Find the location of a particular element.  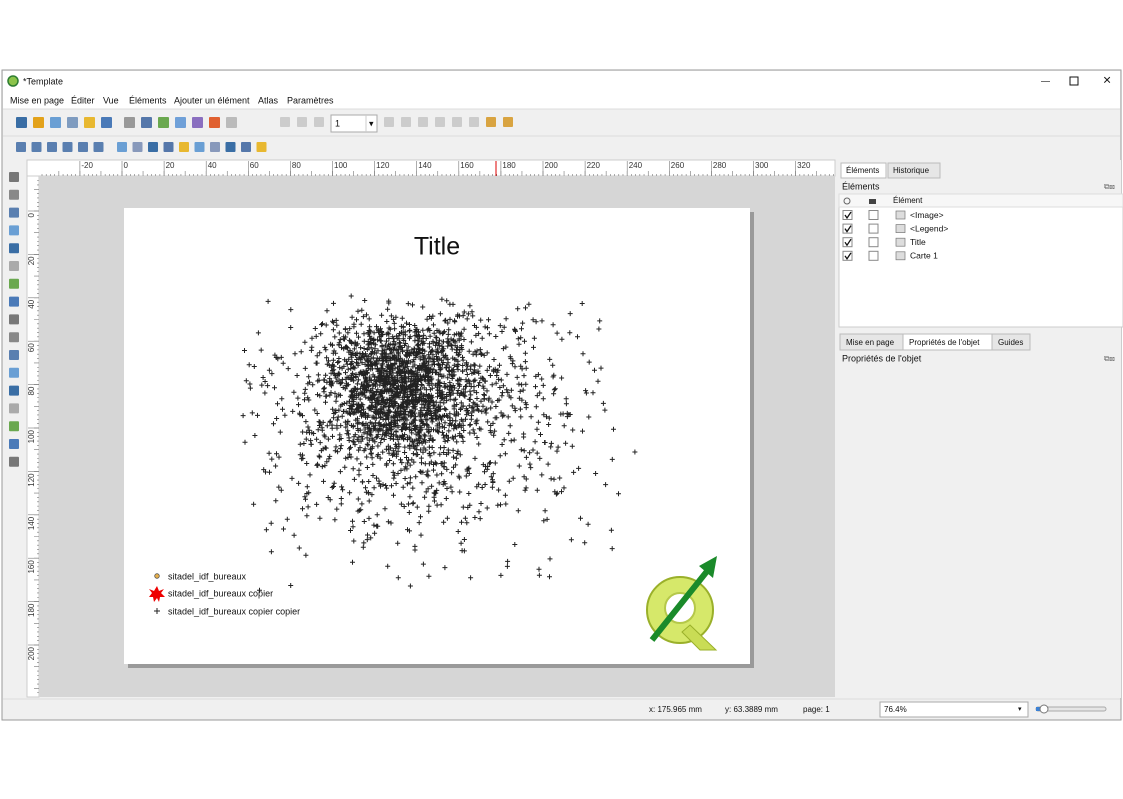

layout-title: Title is located at coordinates (437, 247).